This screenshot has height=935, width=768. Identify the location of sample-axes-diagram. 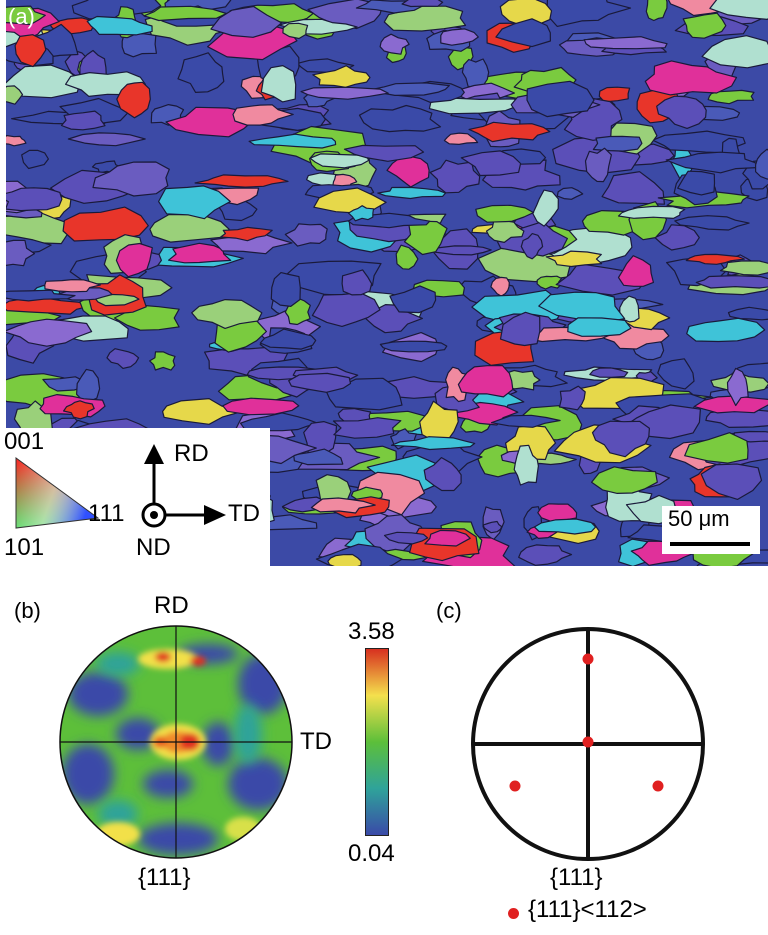
(183, 486).